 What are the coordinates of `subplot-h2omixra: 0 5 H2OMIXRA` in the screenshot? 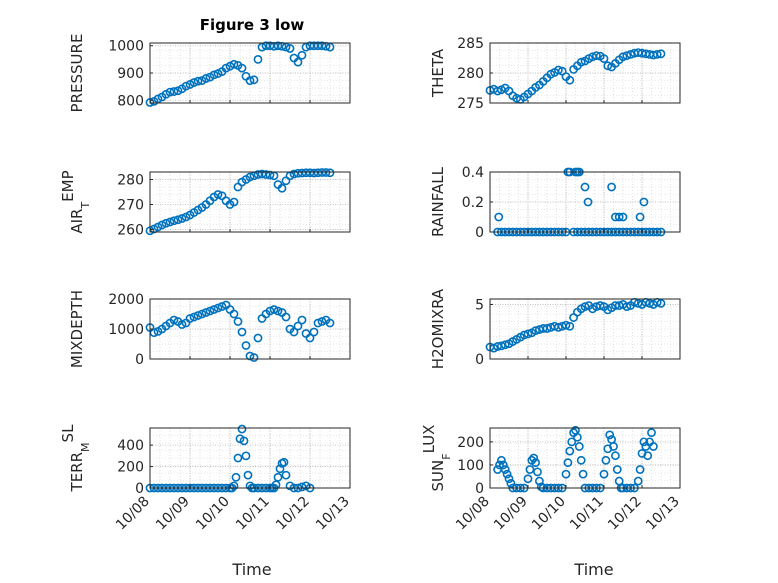 It's located at (555, 328).